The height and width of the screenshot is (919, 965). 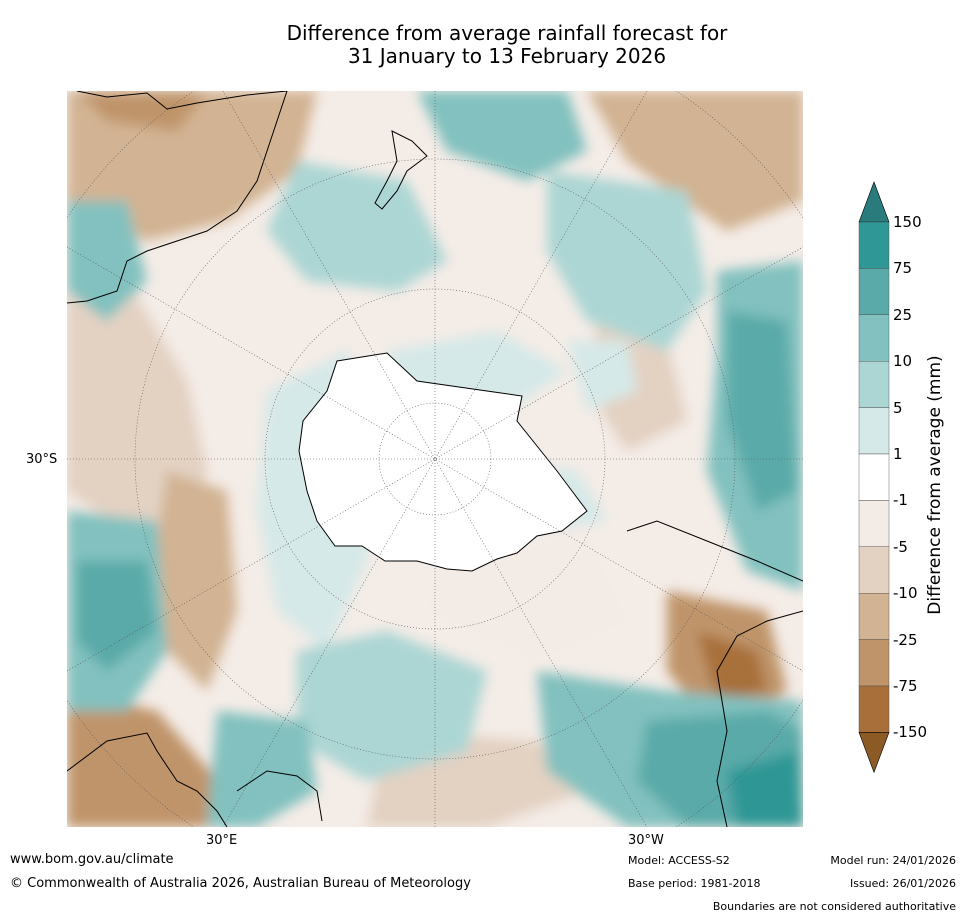 What do you see at coordinates (898, 454) in the screenshot?
I see `colorbar-tick-label: 1` at bounding box center [898, 454].